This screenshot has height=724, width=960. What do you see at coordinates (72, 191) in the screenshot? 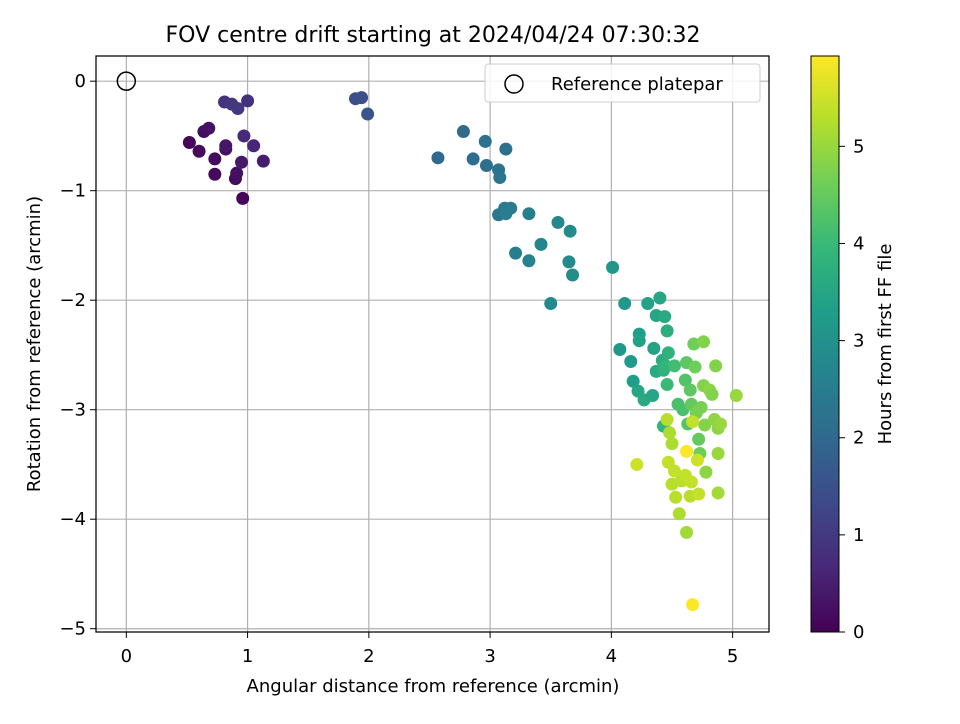
I see `y-tick-label: −1` at bounding box center [72, 191].